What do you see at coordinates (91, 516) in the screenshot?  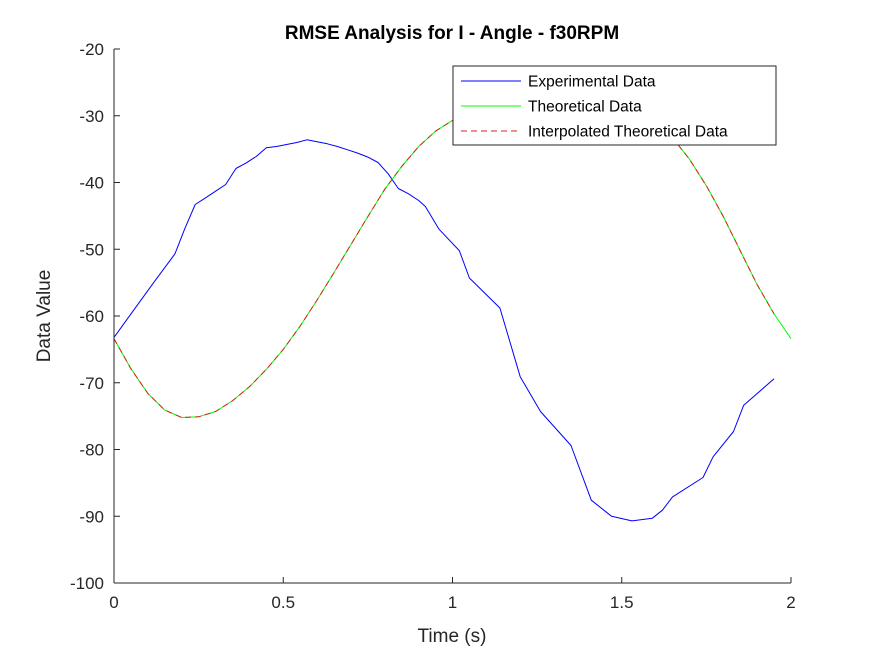 I see `y-tick-label: -90` at bounding box center [91, 516].